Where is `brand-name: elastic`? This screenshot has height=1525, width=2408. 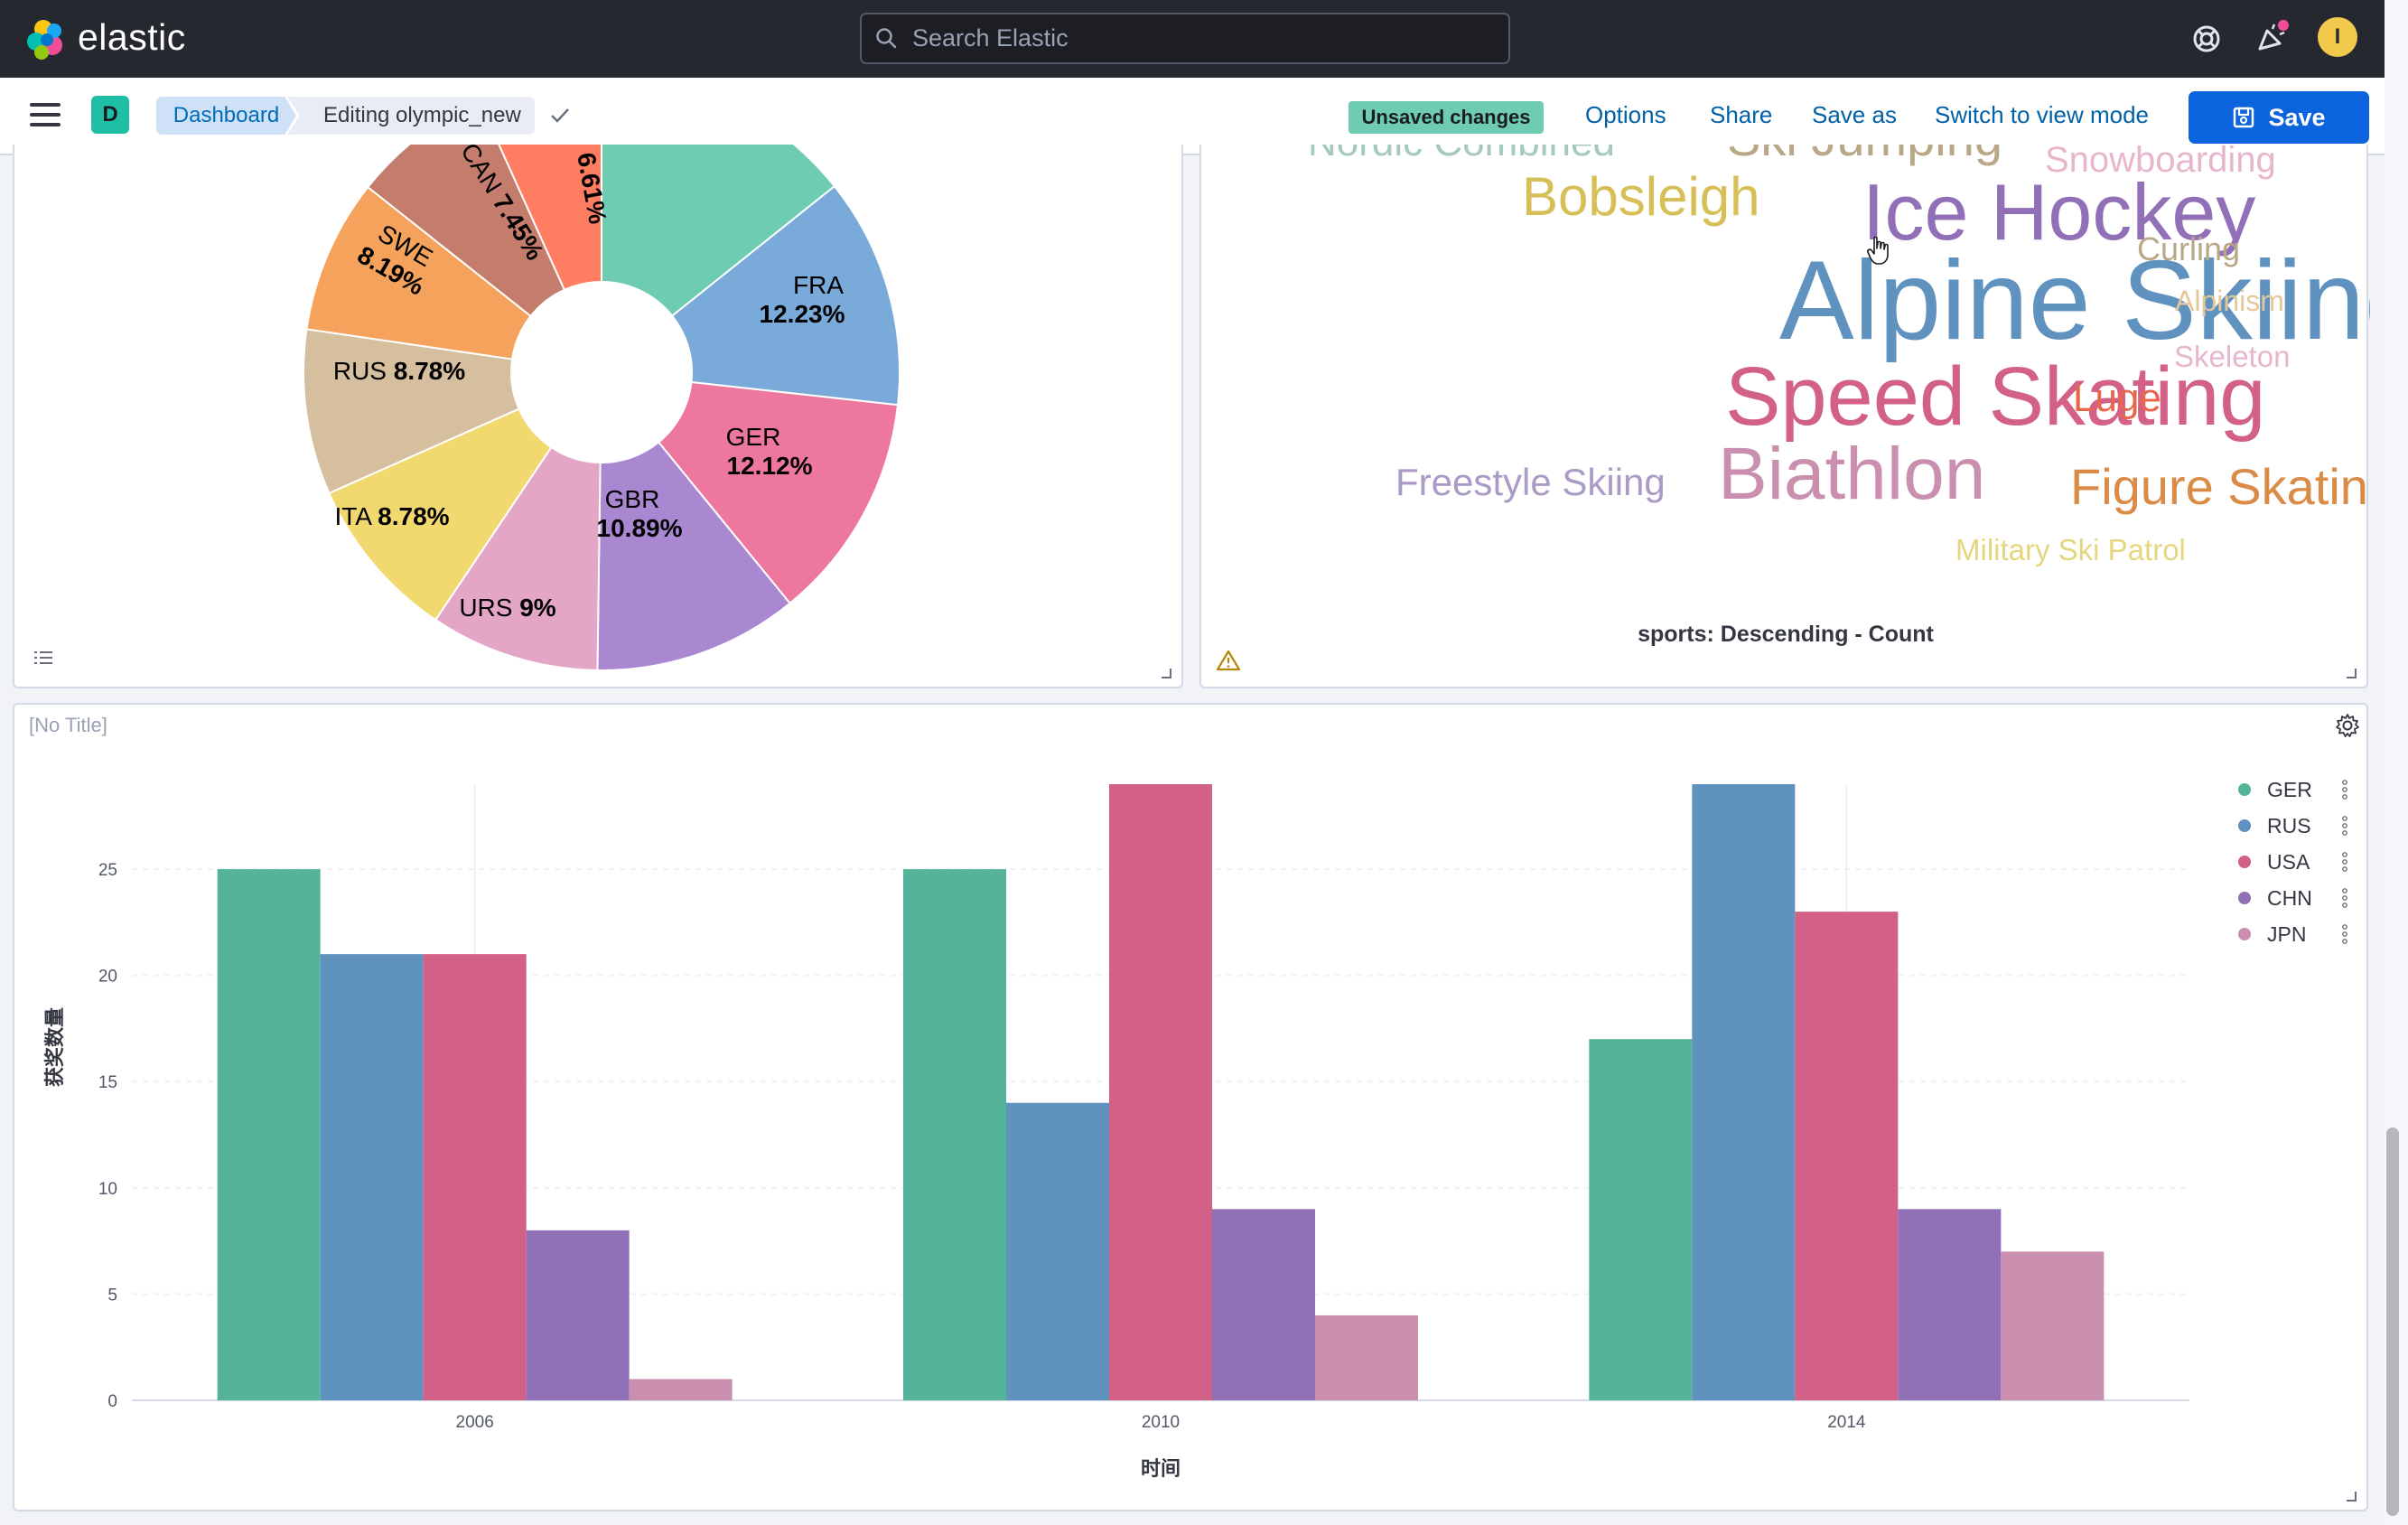 brand-name: elastic is located at coordinates (132, 37).